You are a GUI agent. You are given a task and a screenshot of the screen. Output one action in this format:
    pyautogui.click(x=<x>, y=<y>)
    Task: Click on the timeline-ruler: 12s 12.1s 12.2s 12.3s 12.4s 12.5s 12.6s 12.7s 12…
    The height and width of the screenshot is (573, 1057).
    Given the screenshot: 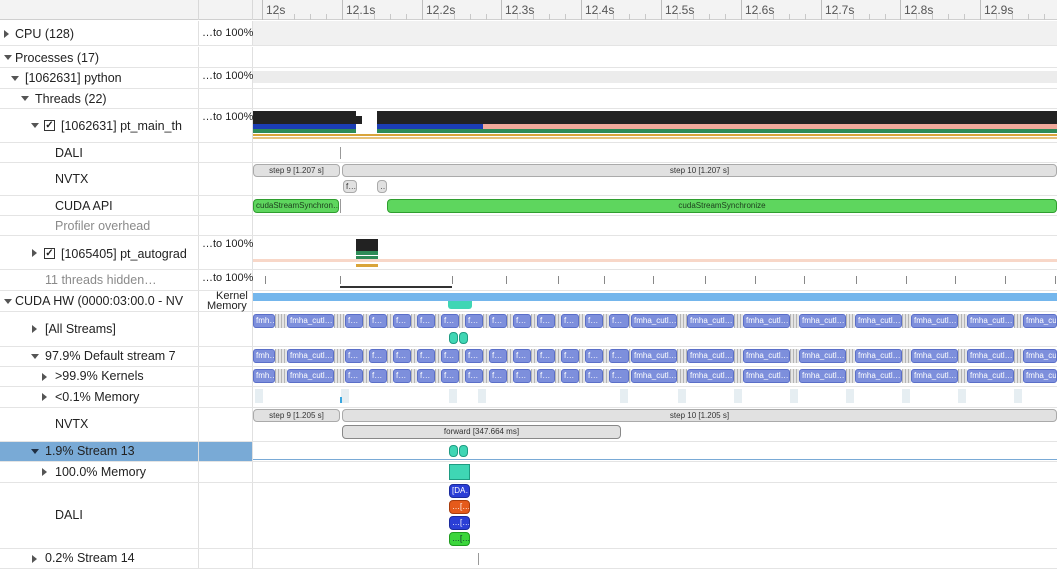 What is the action you would take?
    pyautogui.click(x=528, y=10)
    